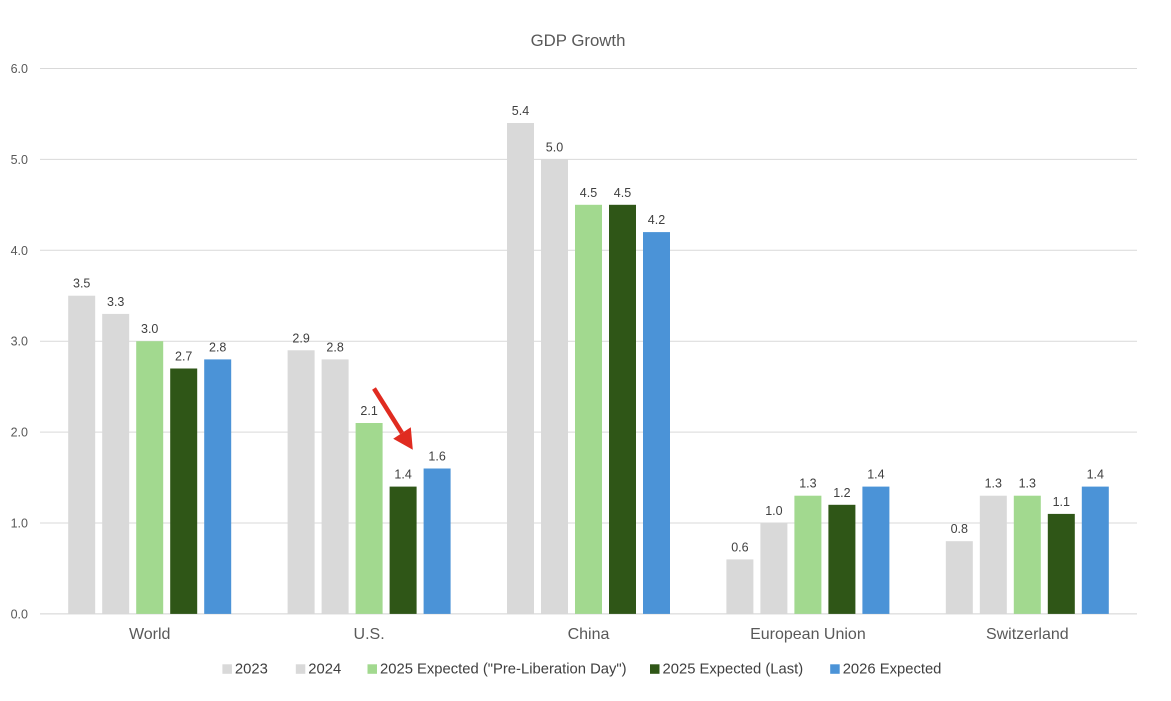  What do you see at coordinates (368, 411) in the screenshot?
I see `svg-text: 2.1` at bounding box center [368, 411].